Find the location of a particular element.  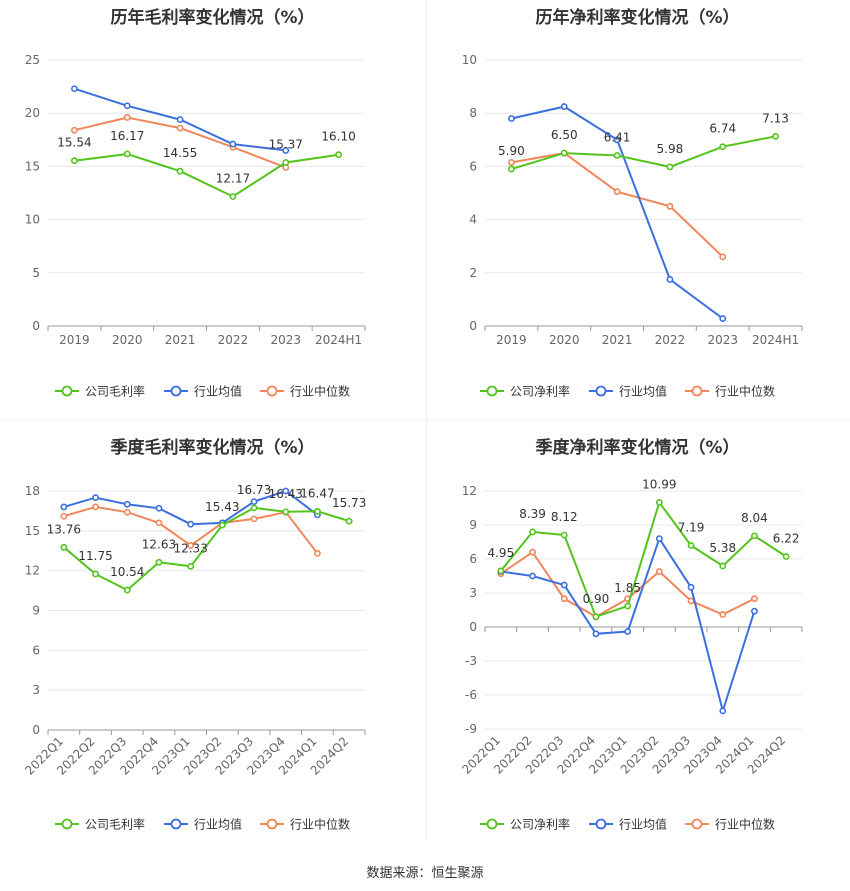

data-label: 6.50 is located at coordinates (564, 135).